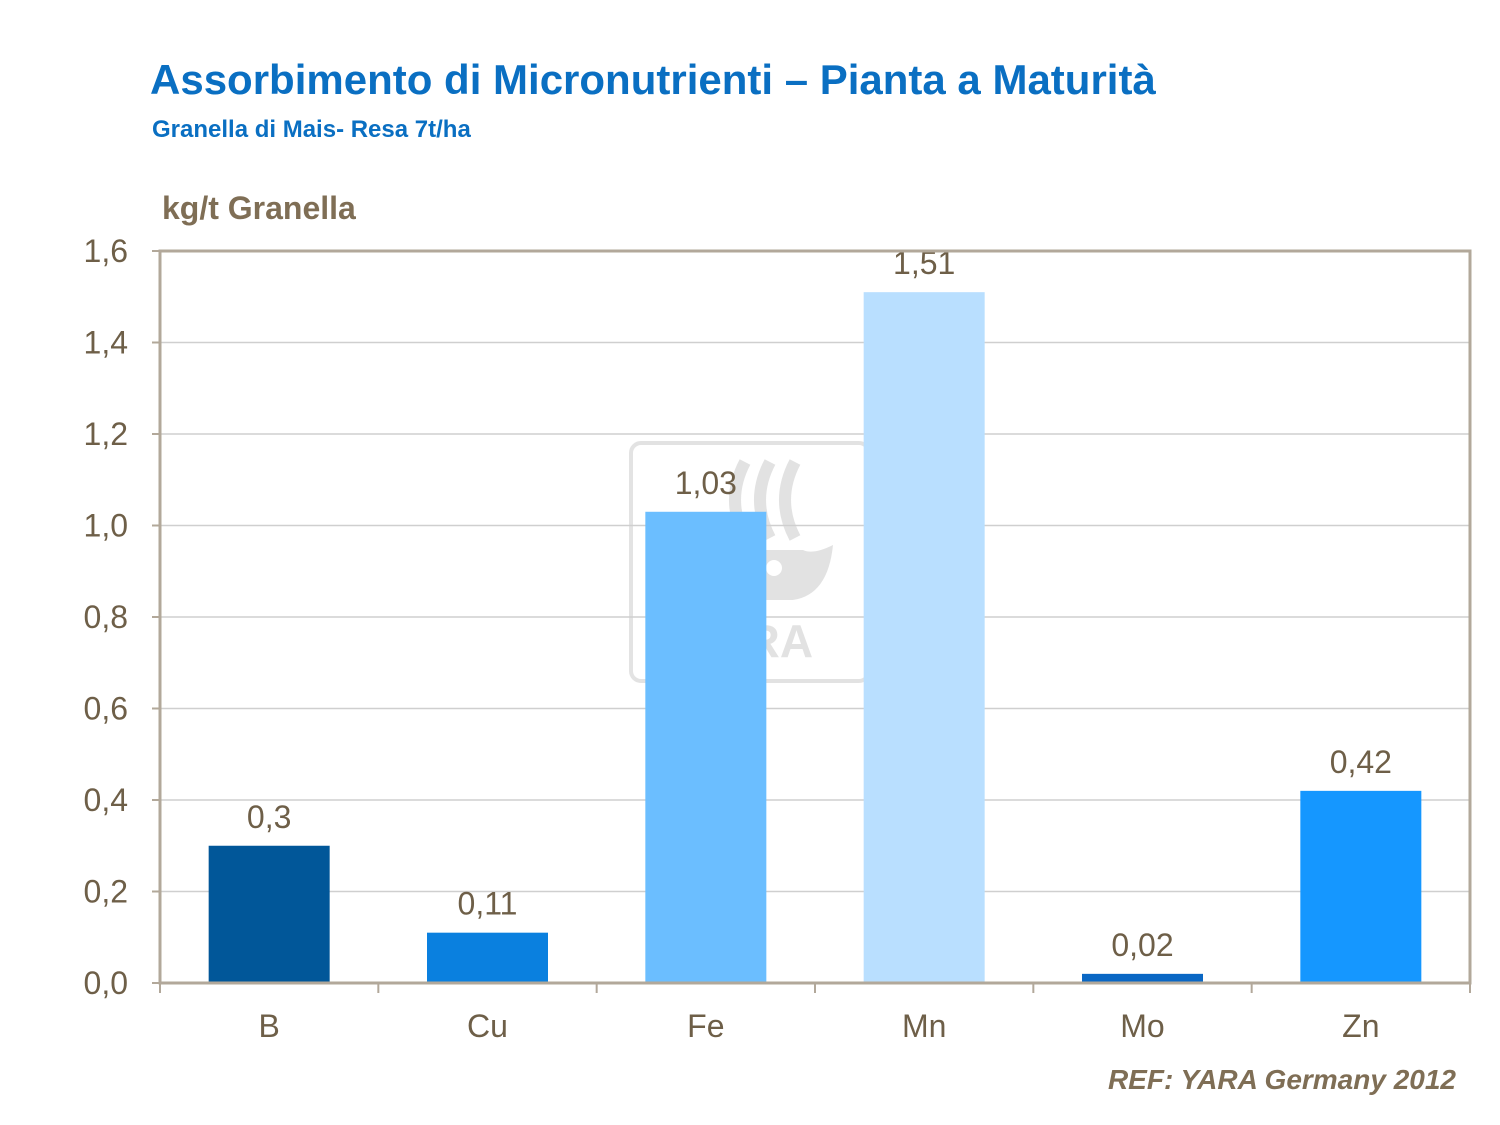 The image size is (1500, 1125). Describe the element at coordinates (924, 637) in the screenshot. I see `bar-mn` at that location.